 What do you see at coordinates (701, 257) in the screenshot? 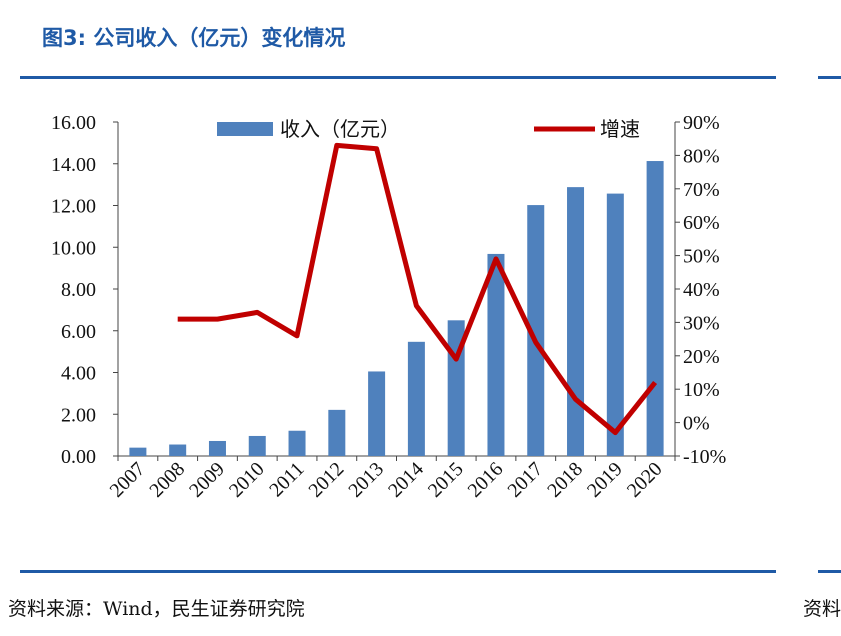
I see `right-tick-label: 50%` at bounding box center [701, 257].